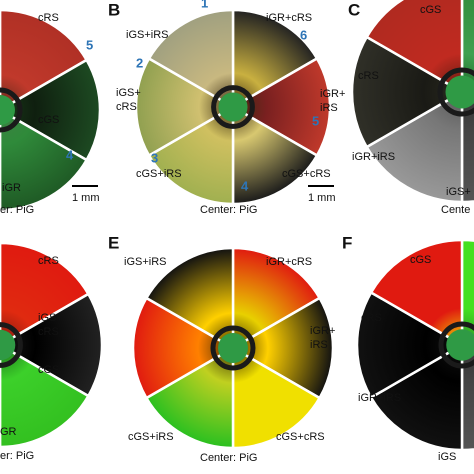 The height and width of the screenshot is (474, 474). Describe the element at coordinates (347, 242) in the screenshot. I see `panel-letter: F` at that location.